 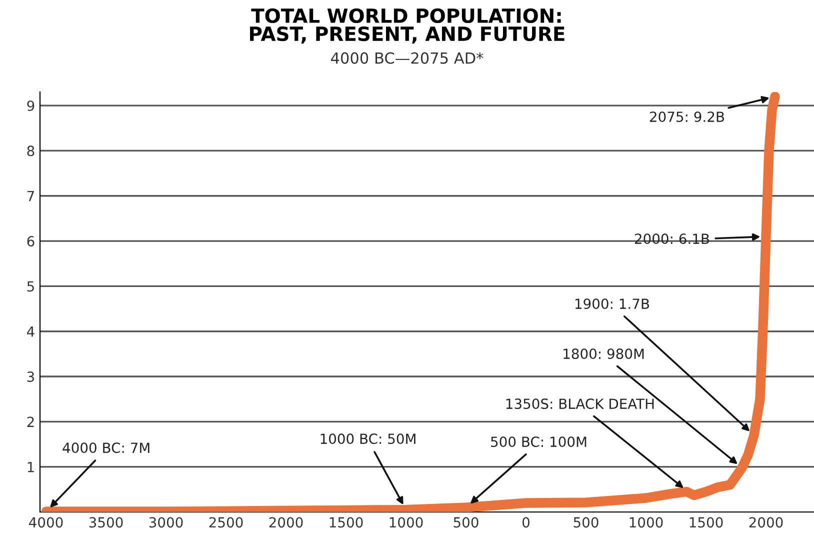 I want to click on annotation: 1900: 1.7B, so click(x=612, y=304).